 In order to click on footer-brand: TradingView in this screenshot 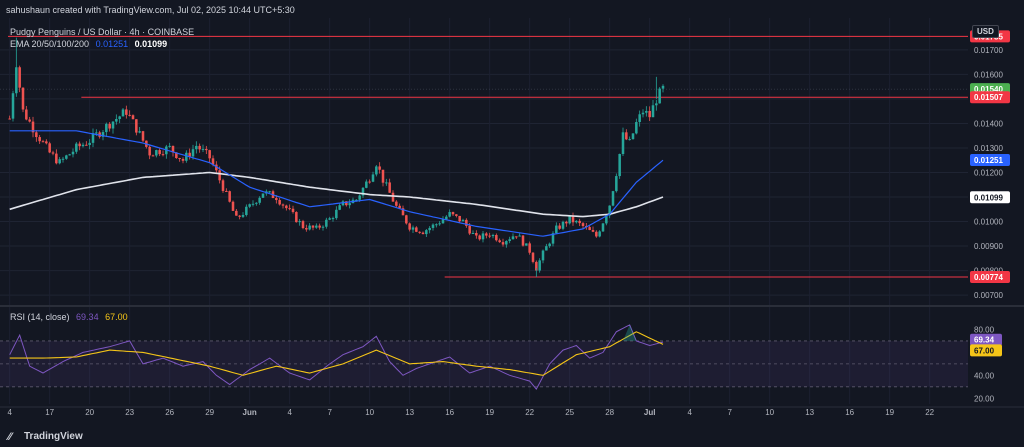, I will do `click(53, 436)`.